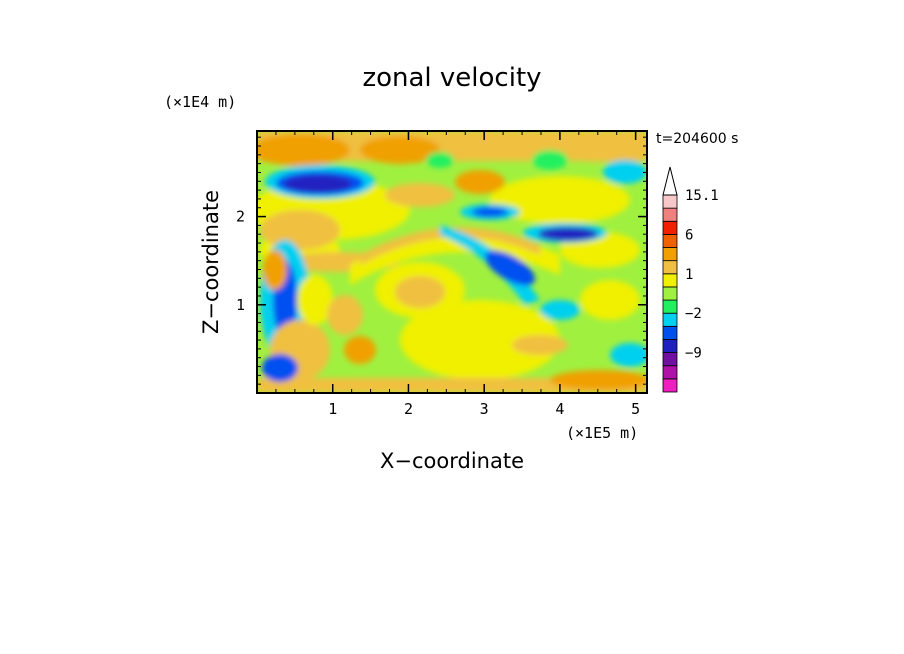  What do you see at coordinates (451, 78) in the screenshot?
I see `chart-title: zonal velocity` at bounding box center [451, 78].